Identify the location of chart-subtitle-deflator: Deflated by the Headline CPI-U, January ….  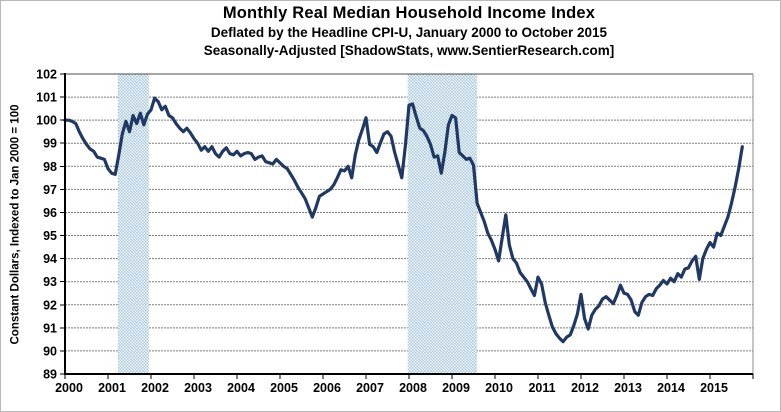
(409, 32).